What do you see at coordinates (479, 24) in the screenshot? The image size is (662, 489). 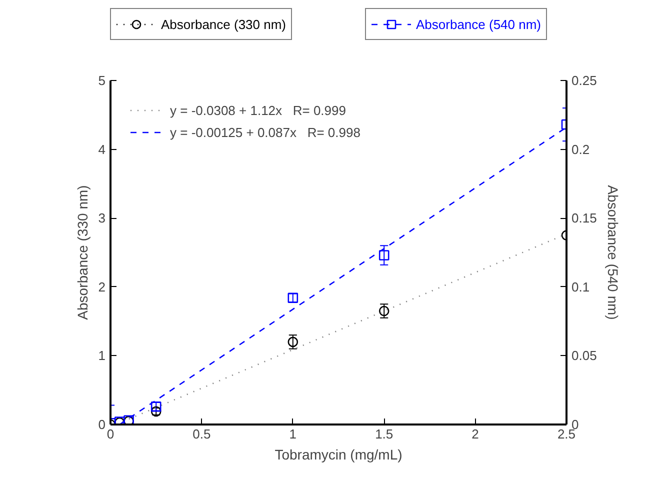 I see `legend-label: Absorbance (540 nm)` at bounding box center [479, 24].